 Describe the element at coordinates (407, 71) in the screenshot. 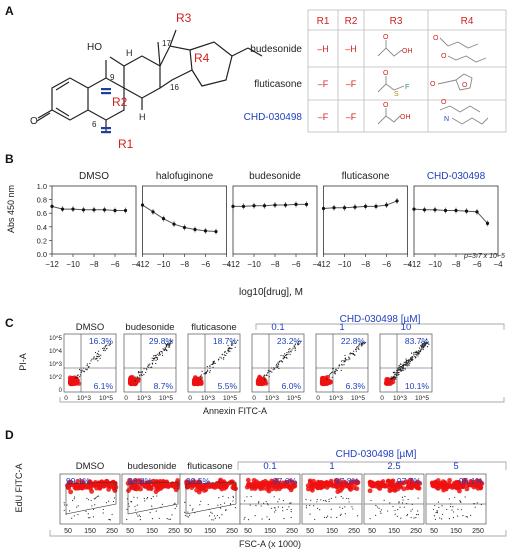

I see `substituent-table` at that location.